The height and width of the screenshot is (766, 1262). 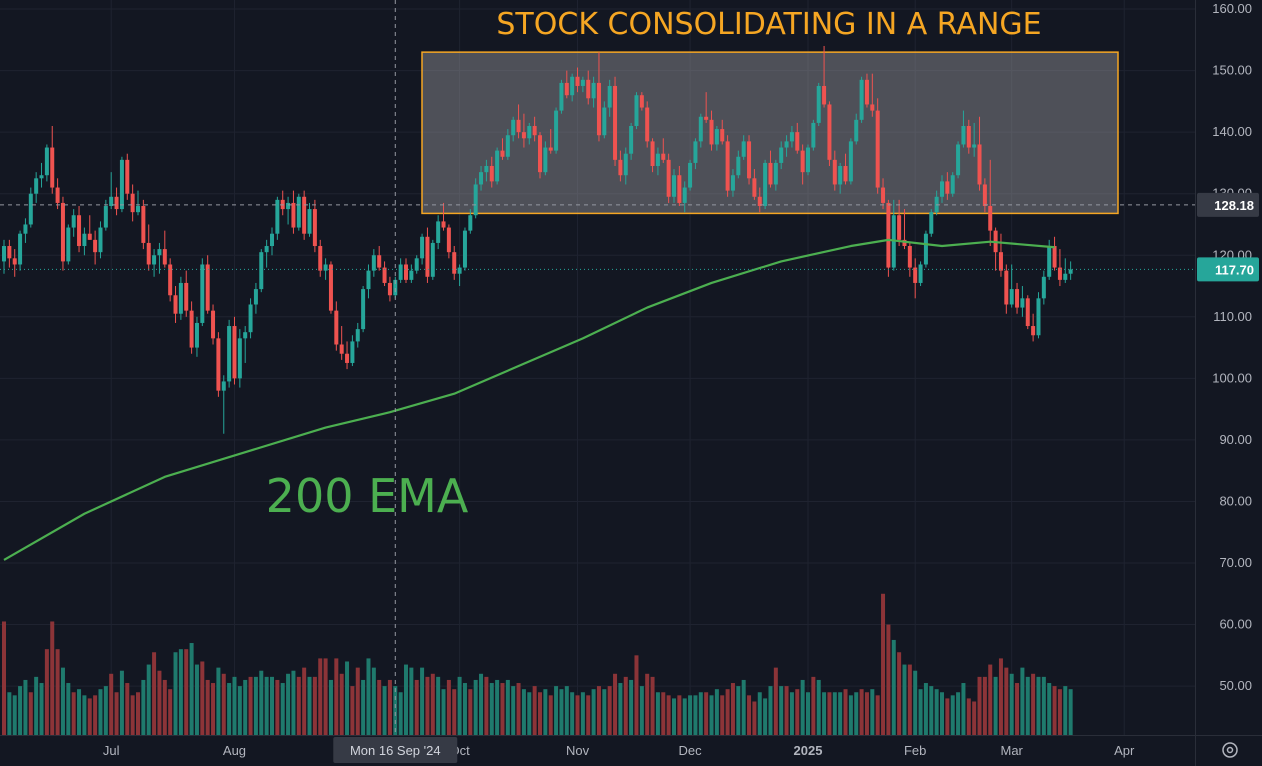 I want to click on settings-gear-icon, so click(x=1230, y=750).